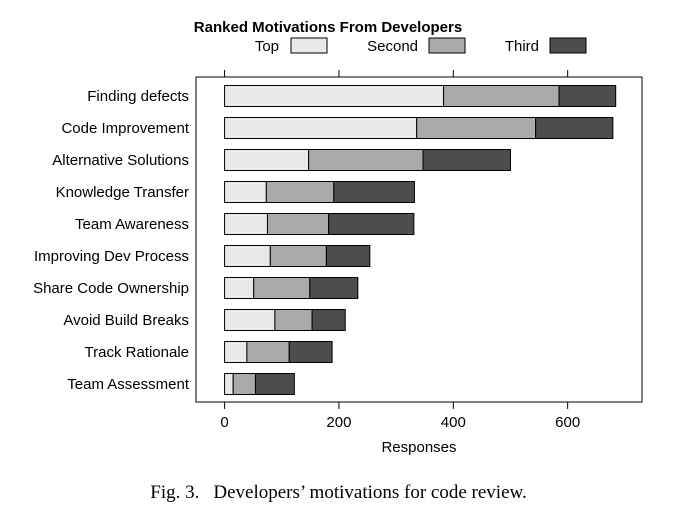  Describe the element at coordinates (111, 256) in the screenshot. I see `category-label: Improving Dev Process` at that location.